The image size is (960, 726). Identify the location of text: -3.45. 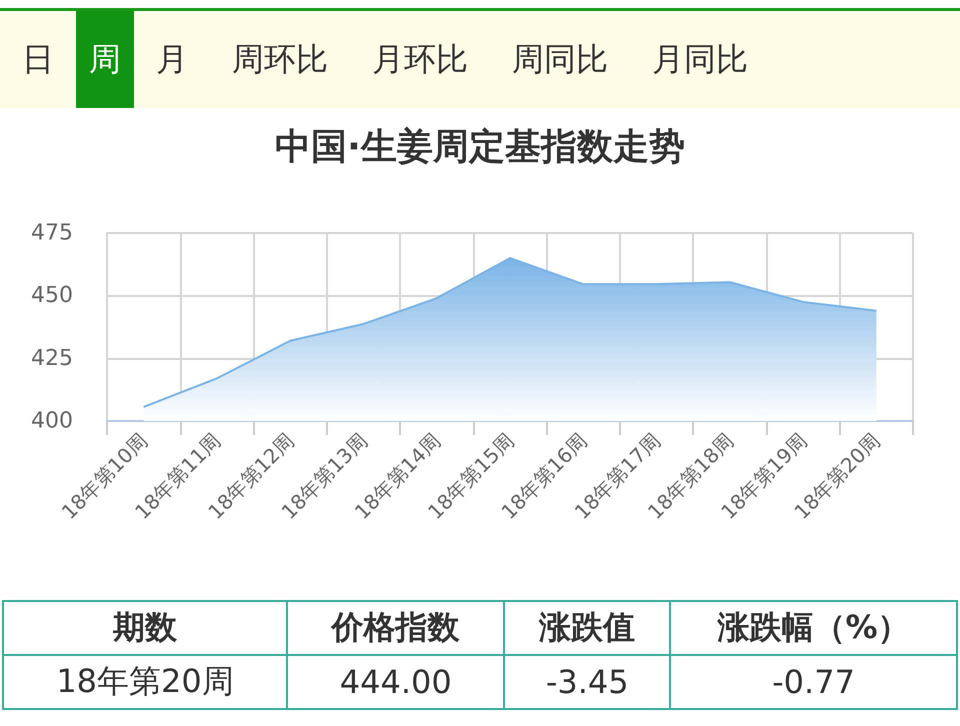
(587, 682).